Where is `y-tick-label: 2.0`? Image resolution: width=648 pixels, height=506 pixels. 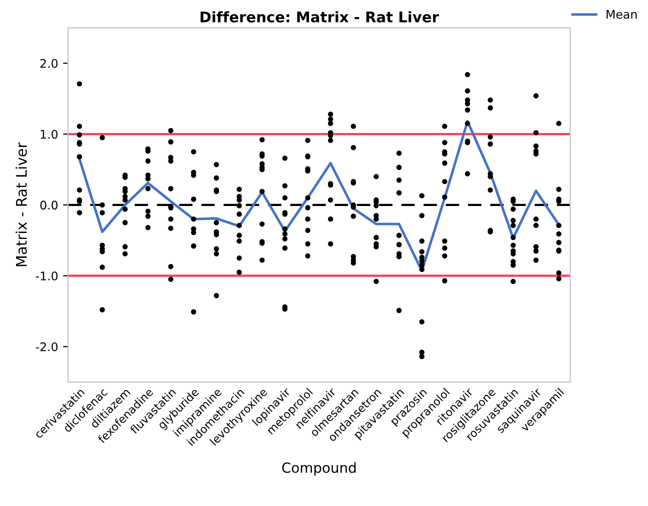 y-tick-label: 2.0 is located at coordinates (49, 63).